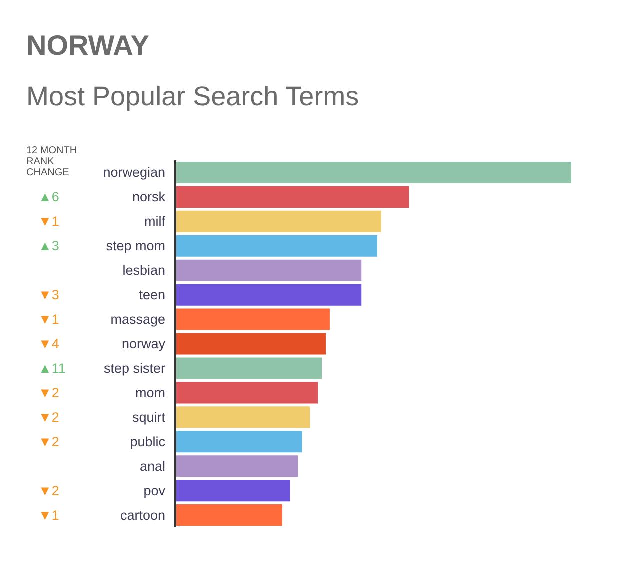  I want to click on y-tick-label: milf, so click(155, 222).